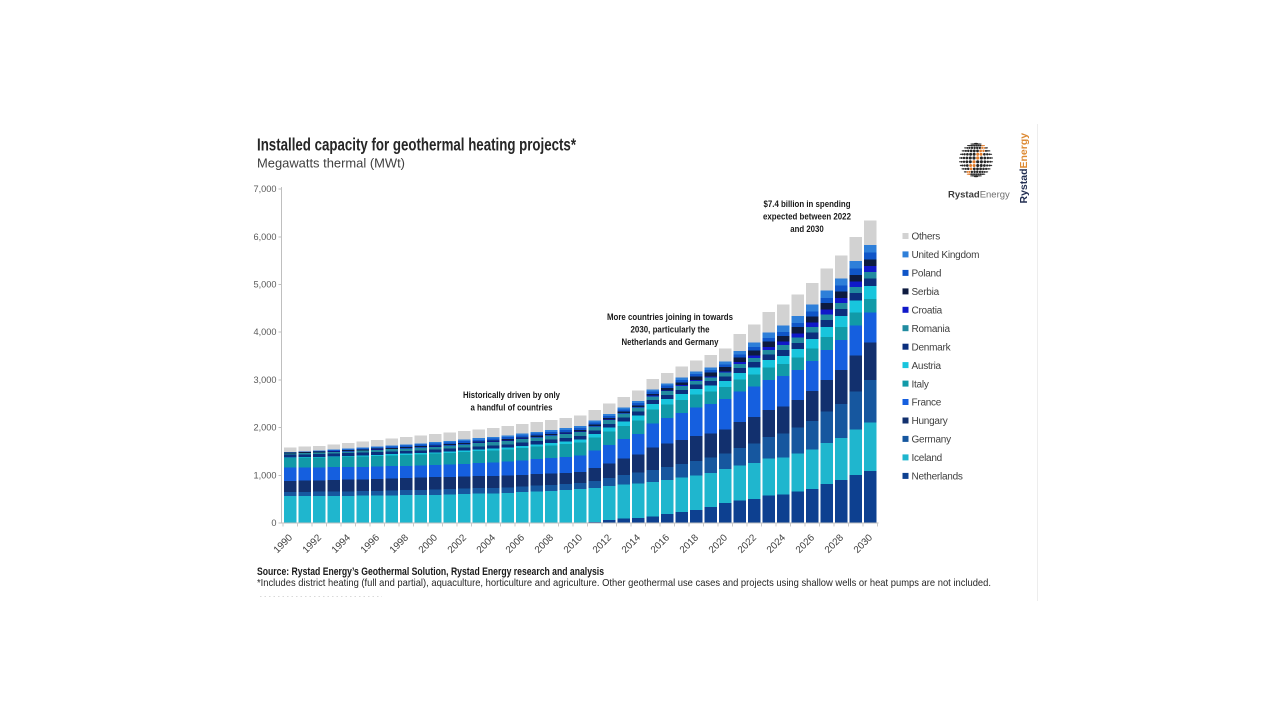 The height and width of the screenshot is (720, 1280). I want to click on svg-text: 4,000, so click(265, 332).